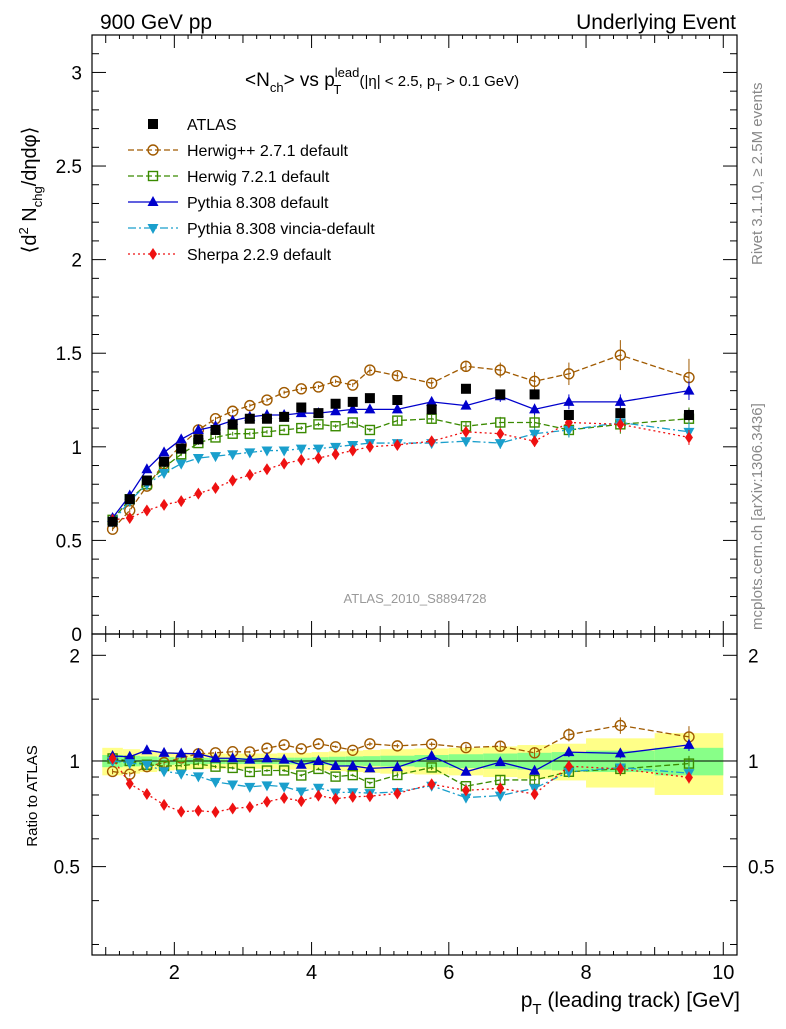 The width and height of the screenshot is (786, 1029). I want to click on y-tick-label-2: 1, so click(76, 448).